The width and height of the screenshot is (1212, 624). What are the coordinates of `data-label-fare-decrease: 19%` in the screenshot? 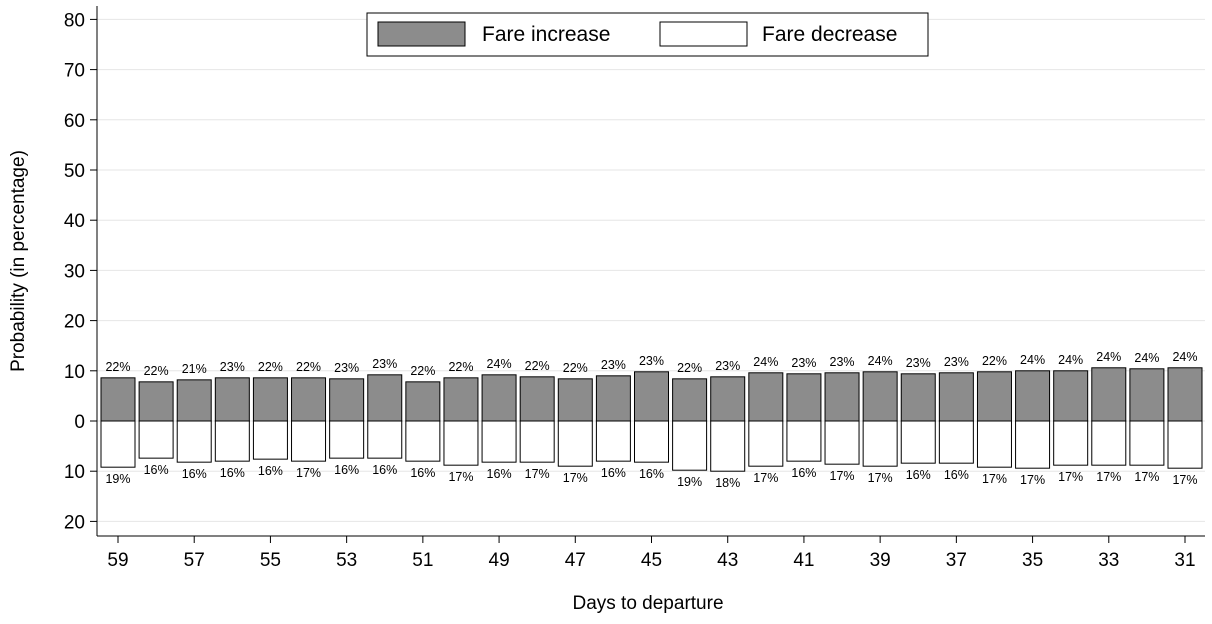 It's located at (117, 479).